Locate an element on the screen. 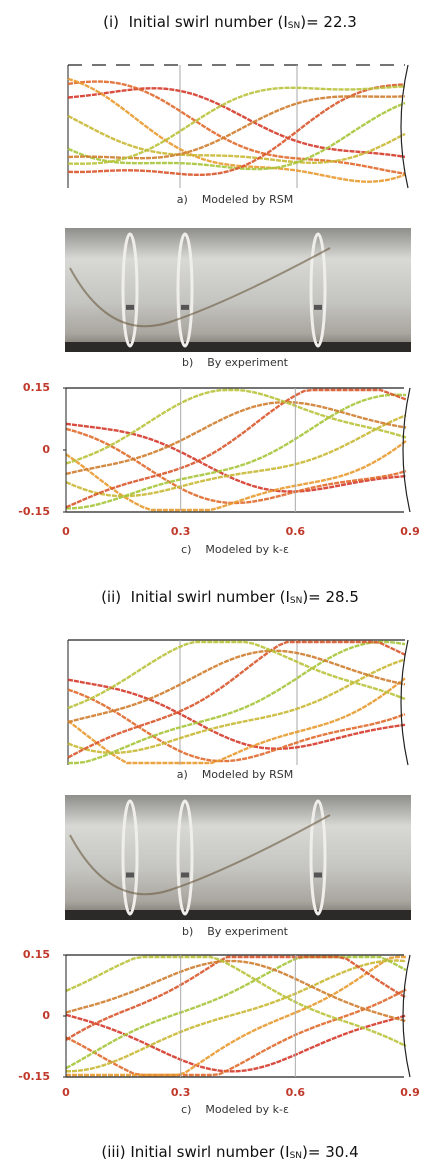 The height and width of the screenshot is (1167, 433). heading: (ii) Initial swirl number (ISN)= 28.5 is located at coordinates (230, 597).